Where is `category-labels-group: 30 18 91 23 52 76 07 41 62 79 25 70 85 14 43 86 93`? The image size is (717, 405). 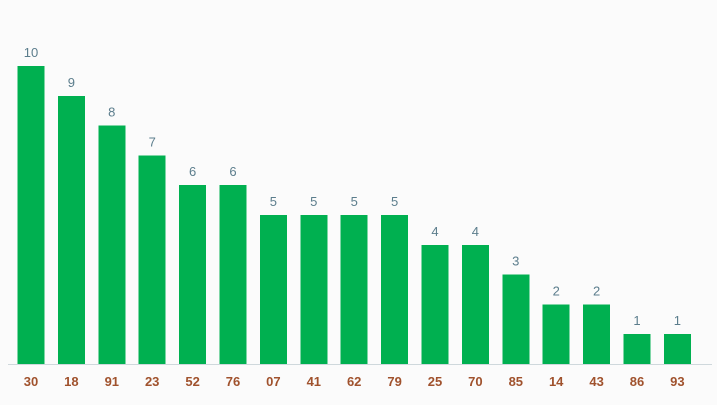
category-labels-group: 30 18 91 23 52 76 07 41 62 79 25 70 85 14 43 86 93 is located at coordinates (354, 381).